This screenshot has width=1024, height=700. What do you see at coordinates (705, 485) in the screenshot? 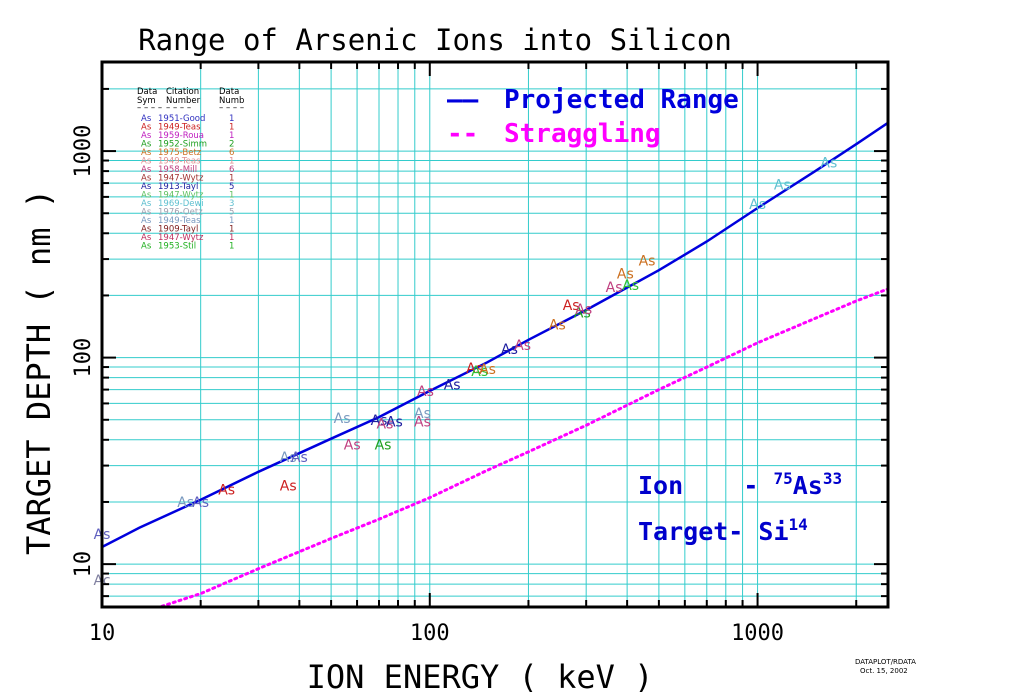
I see `ion-prefix: Ion -` at bounding box center [705, 485].